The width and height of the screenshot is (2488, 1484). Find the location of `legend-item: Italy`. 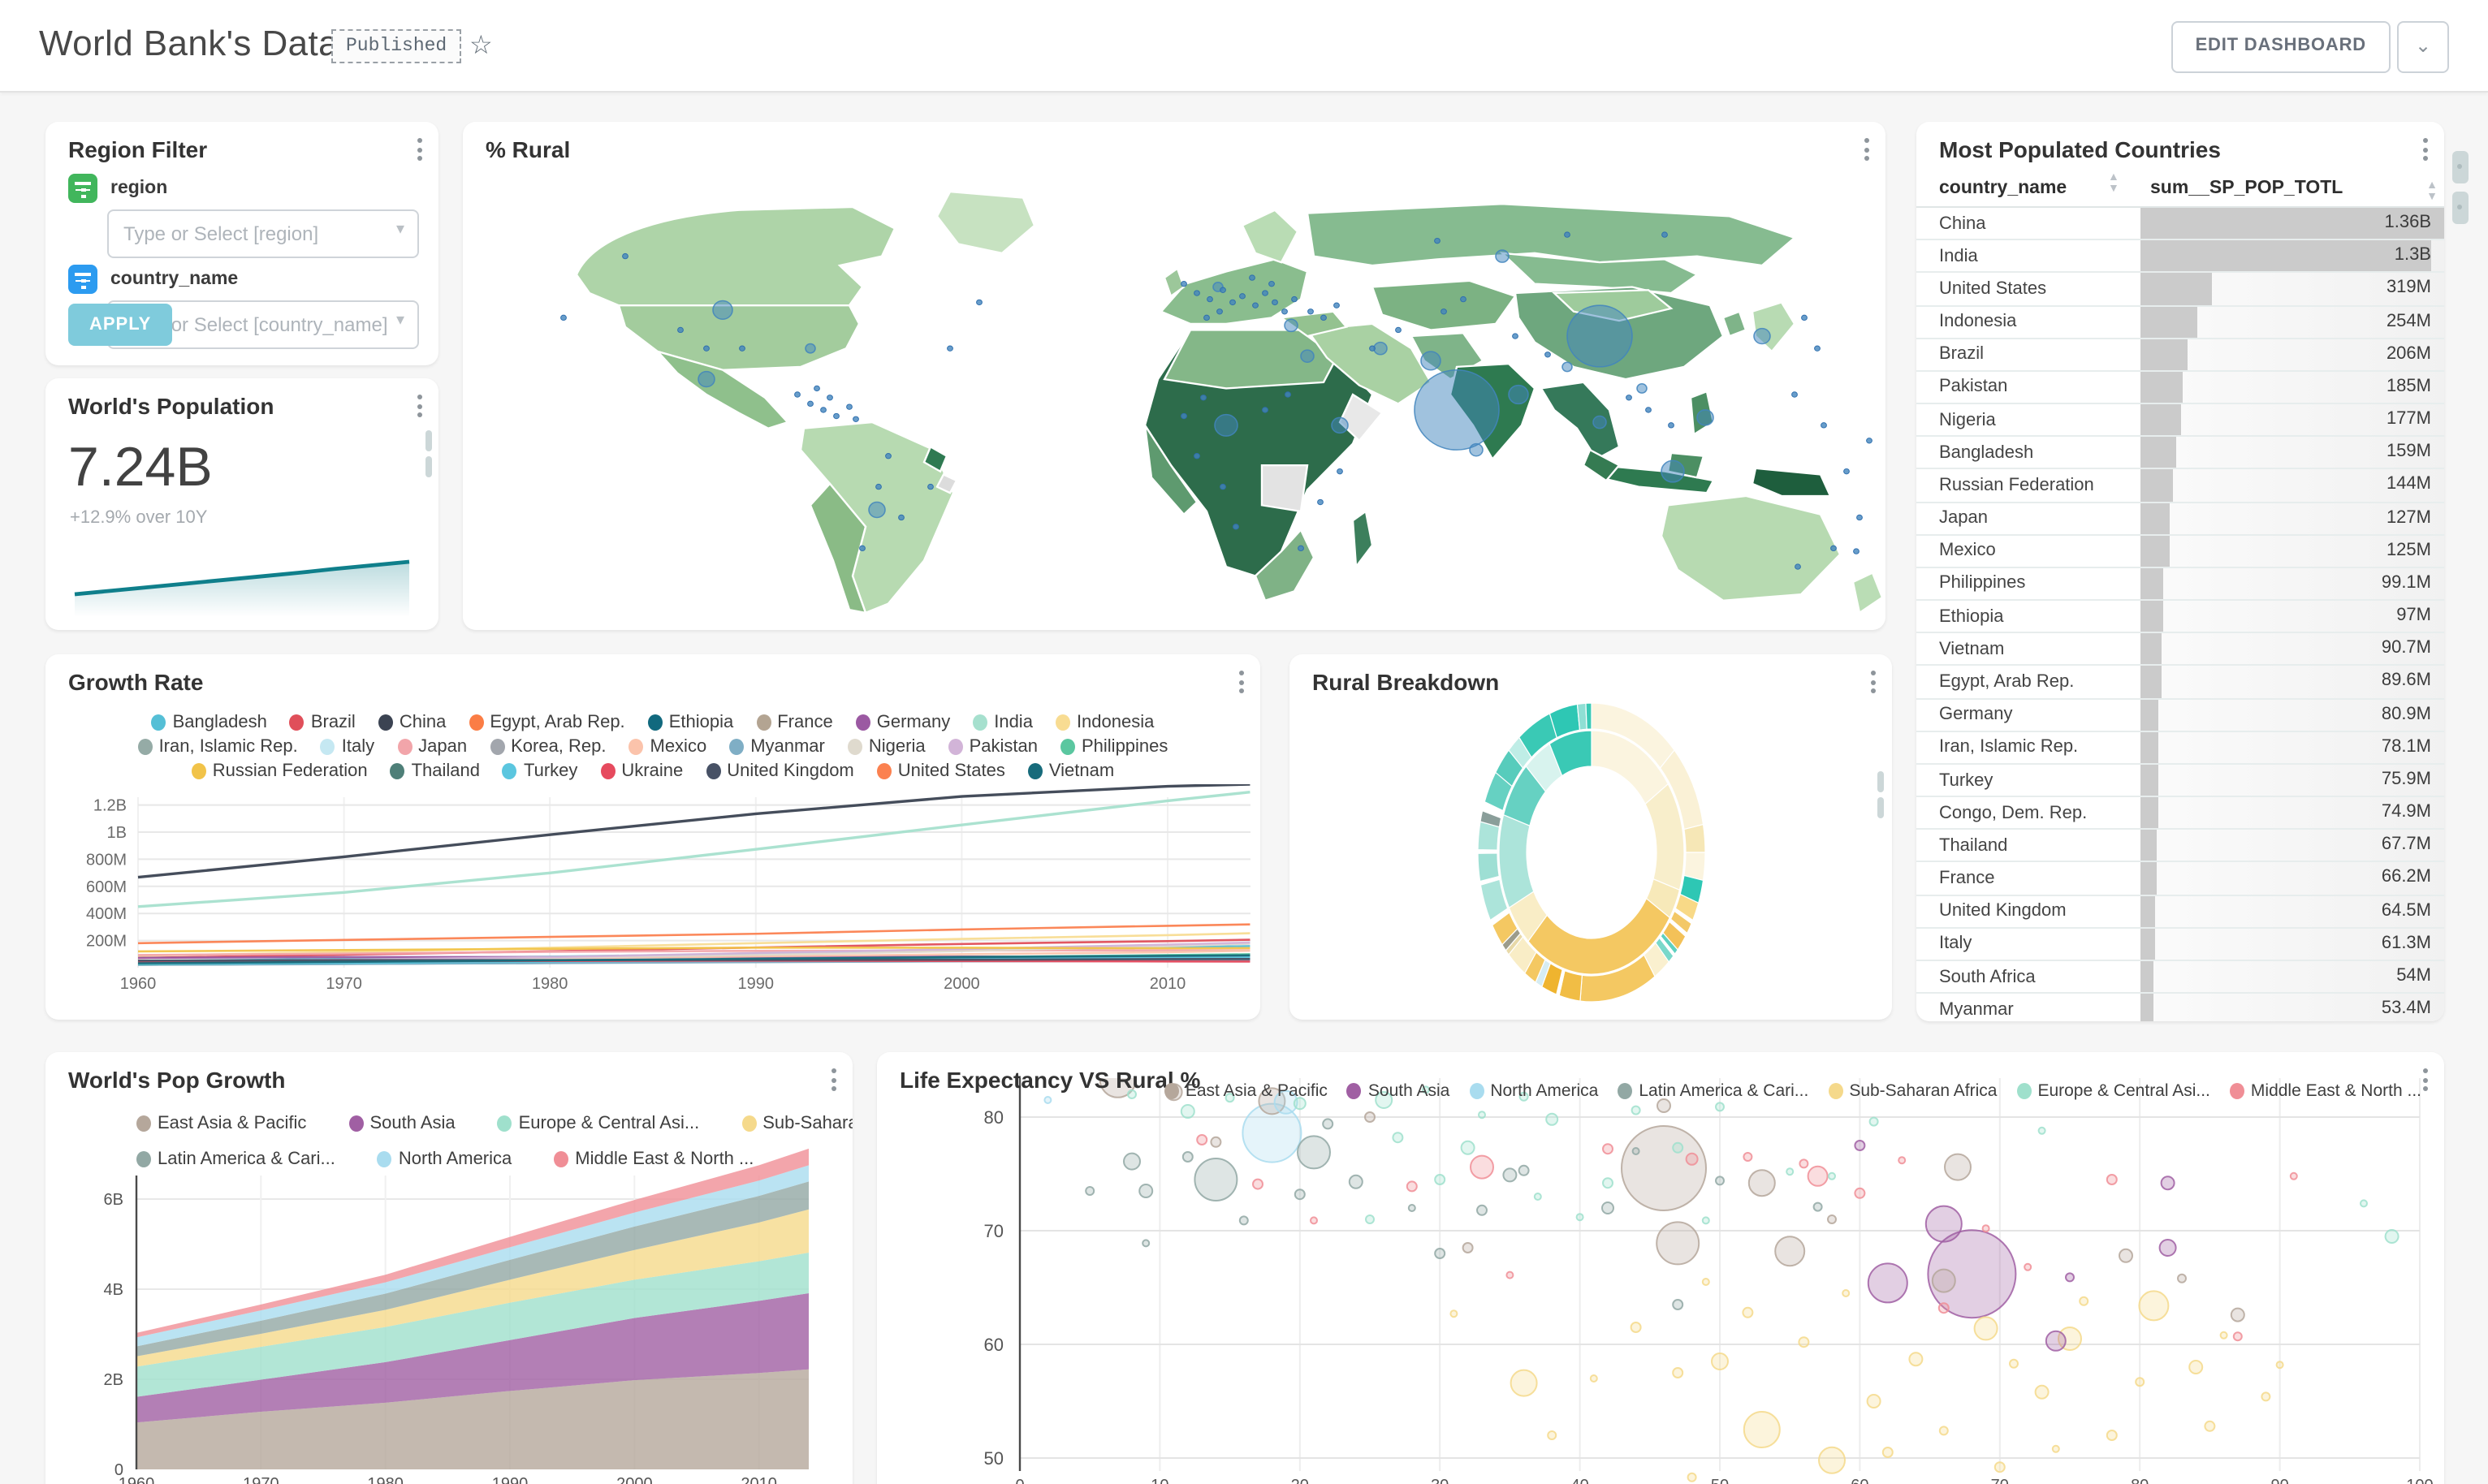

legend-item: Italy is located at coordinates (347, 747).